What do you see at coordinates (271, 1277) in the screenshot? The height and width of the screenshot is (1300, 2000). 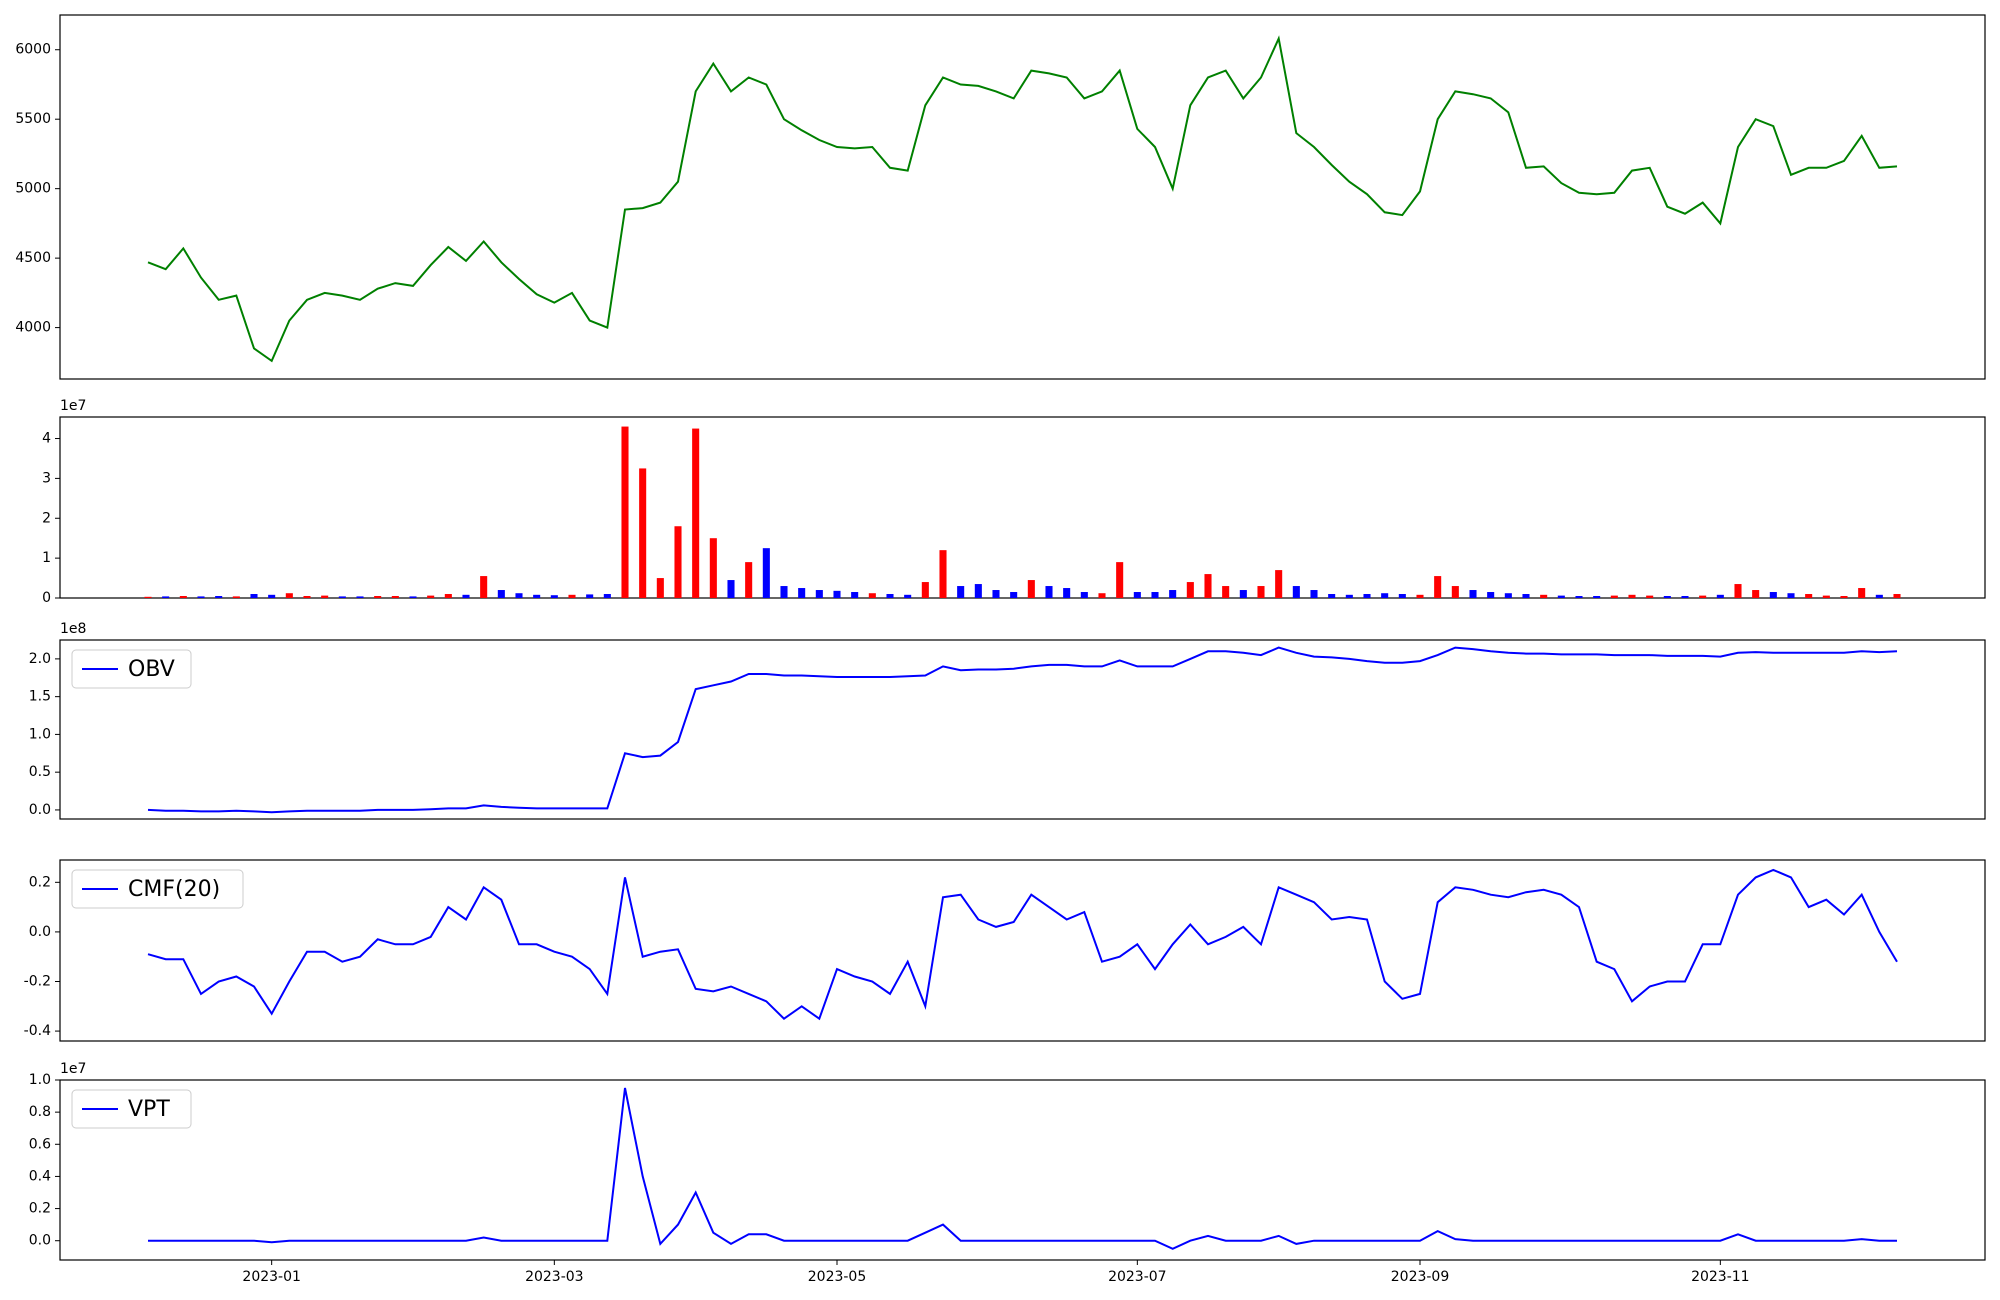 I see `x-tick-label: 2023-01` at bounding box center [271, 1277].